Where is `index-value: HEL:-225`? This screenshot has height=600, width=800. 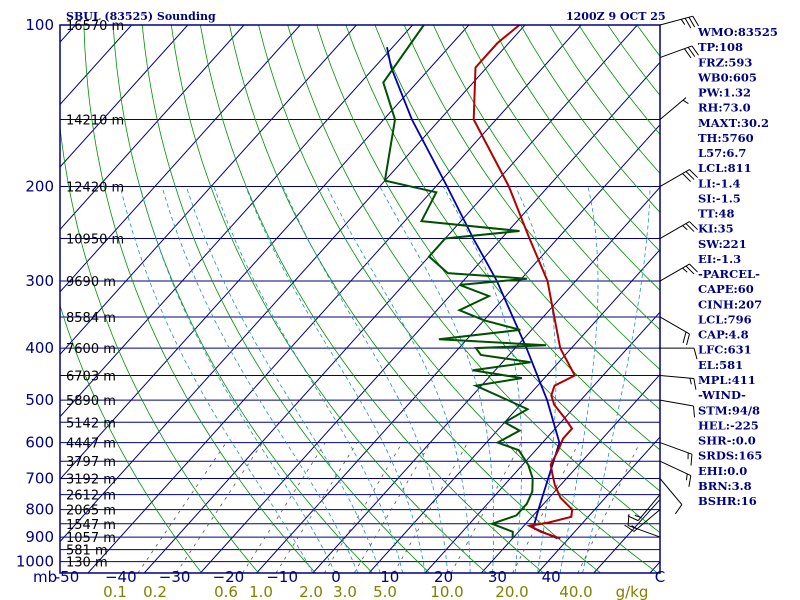
index-value: HEL:-225 is located at coordinates (728, 425).